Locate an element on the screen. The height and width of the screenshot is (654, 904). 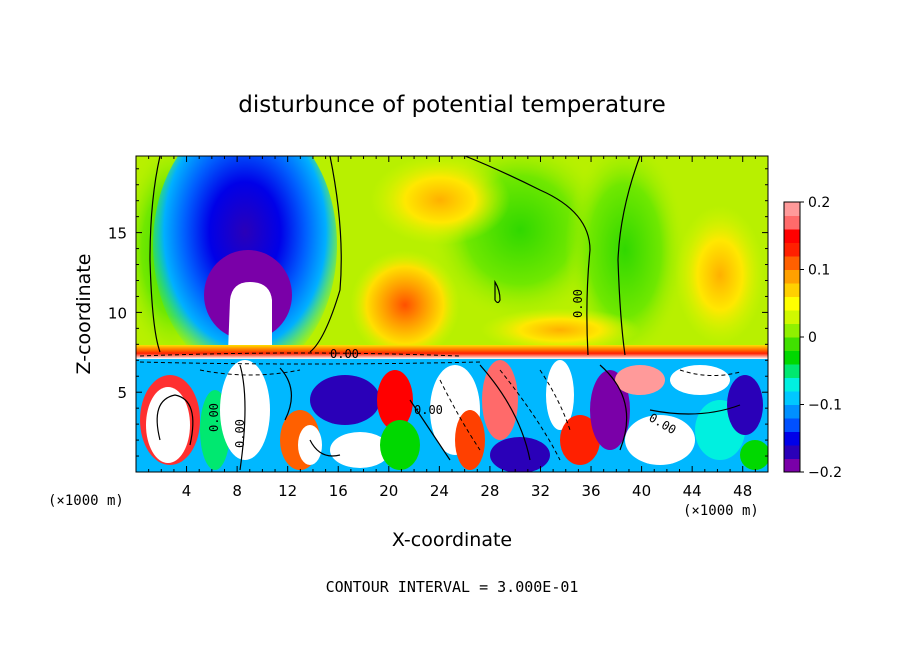
colorbar-tick-label: 0.2 is located at coordinates (819, 203).